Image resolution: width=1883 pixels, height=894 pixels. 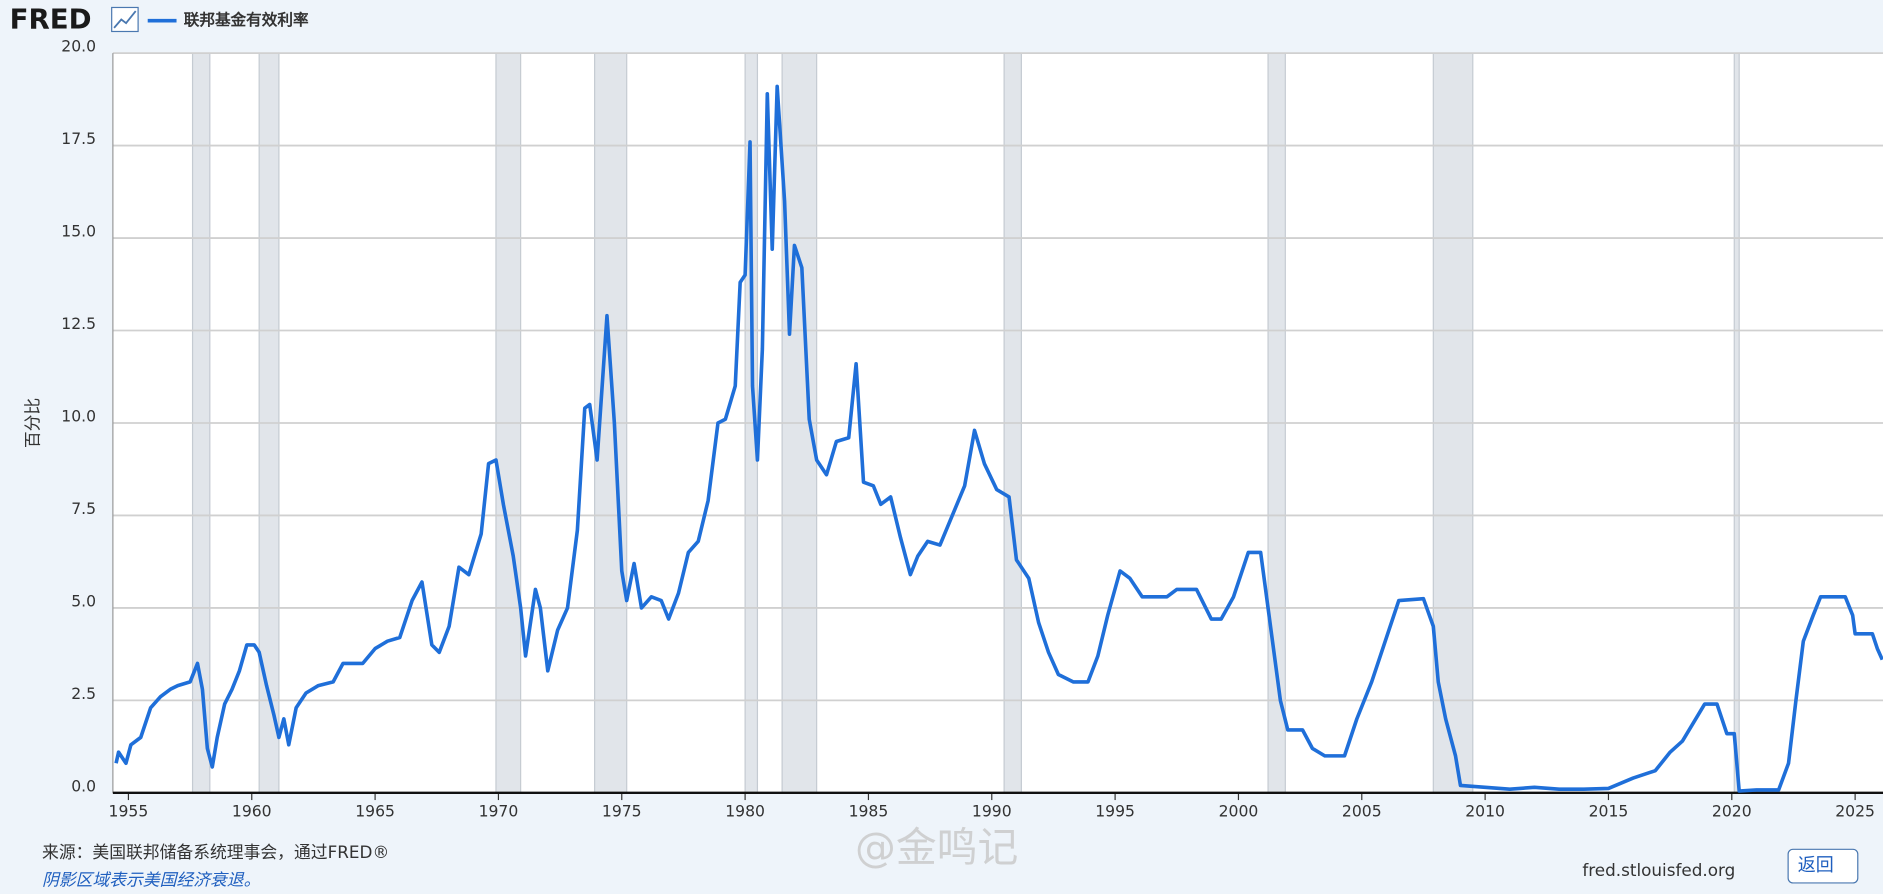 What do you see at coordinates (1816, 865) in the screenshot?
I see `back-button-label: 返回` at bounding box center [1816, 865].